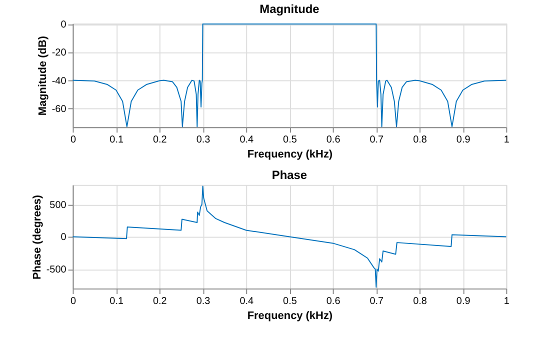 The height and width of the screenshot is (337, 560). Describe the element at coordinates (59, 81) in the screenshot. I see `y-tick-label: -40` at that location.